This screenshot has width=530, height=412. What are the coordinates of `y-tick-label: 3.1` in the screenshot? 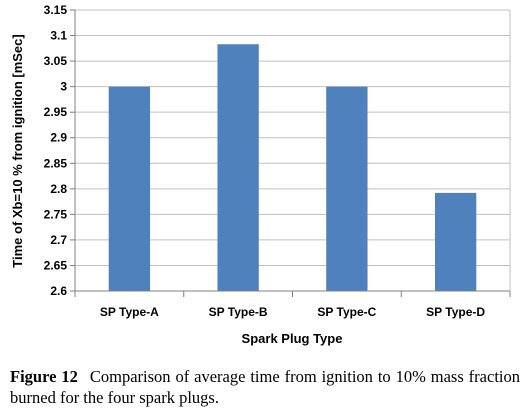 It's located at (58, 36).